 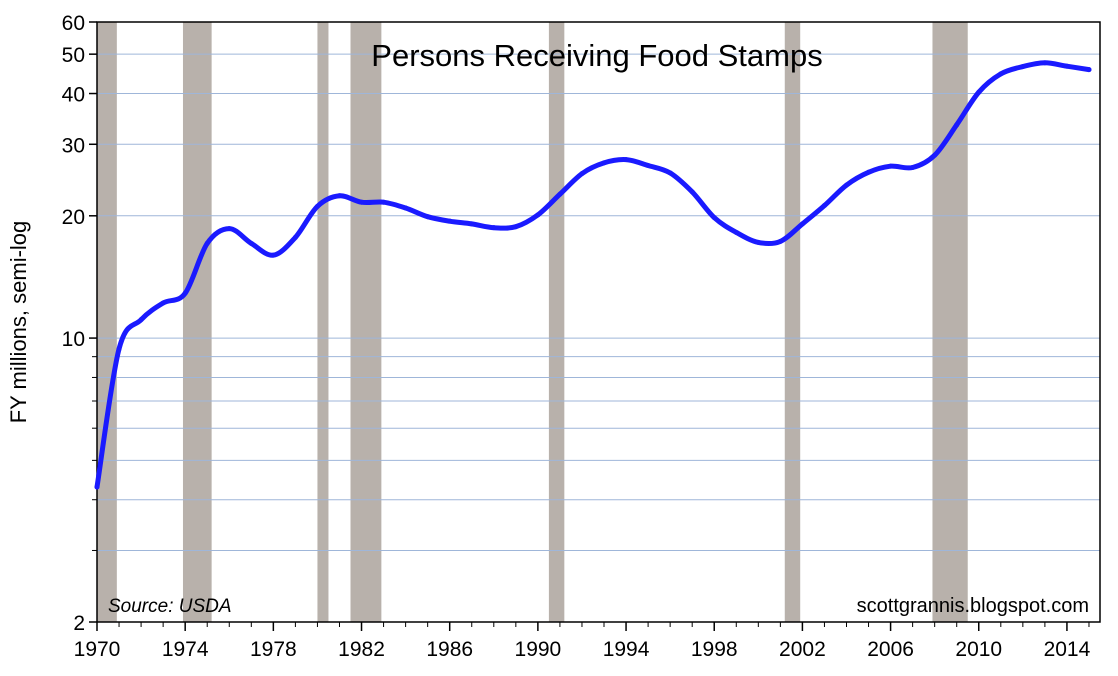 I want to click on data-point-1982, so click(x=362, y=202).